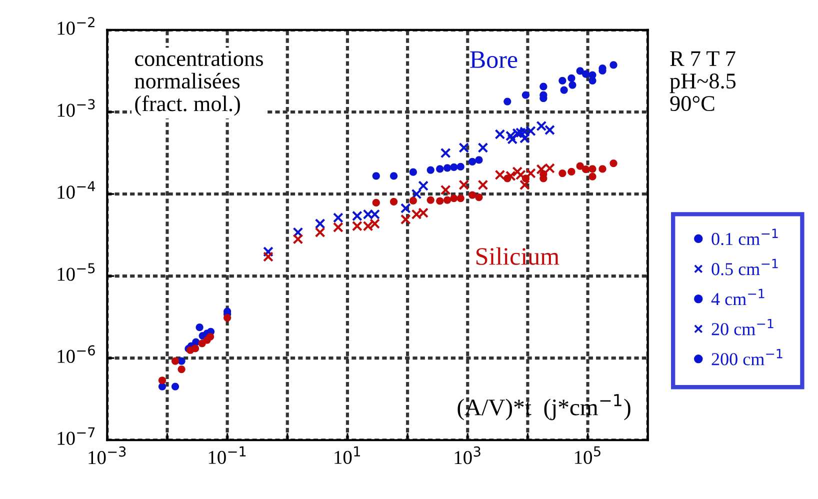  Describe the element at coordinates (743, 327) in the screenshot. I see `legend-label: 20 cm$^{−1}$` at that location.